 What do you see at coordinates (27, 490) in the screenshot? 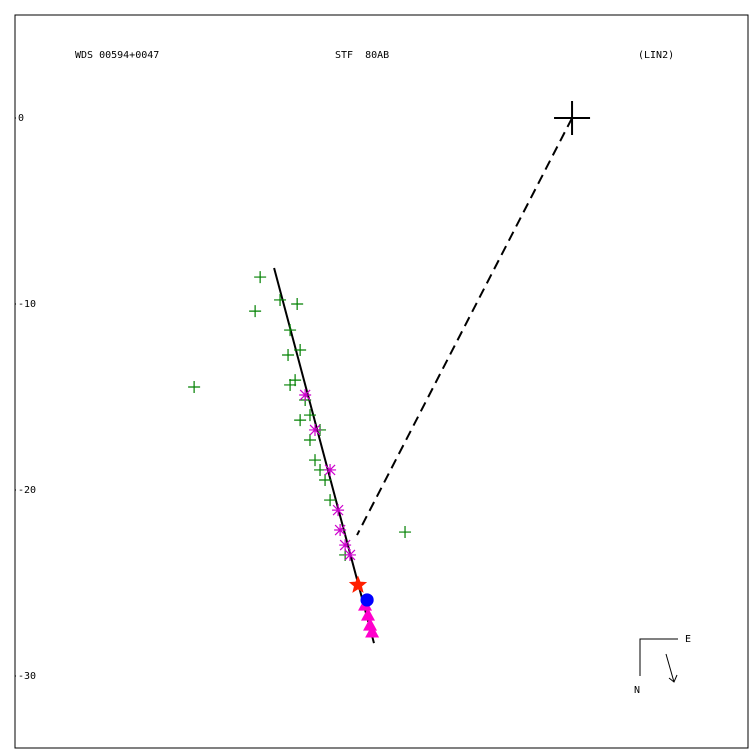
I see `y-tick-label: -20` at bounding box center [27, 490].